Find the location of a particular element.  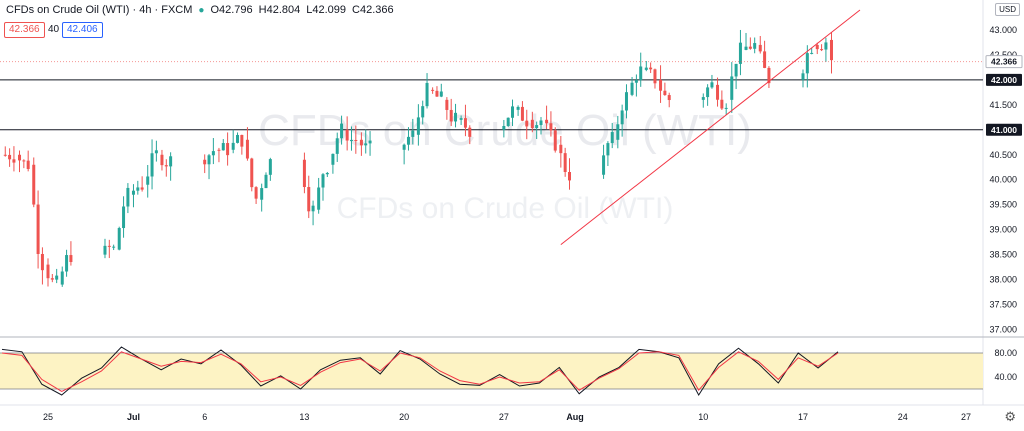

ohlc-close: C42.366 is located at coordinates (373, 10).